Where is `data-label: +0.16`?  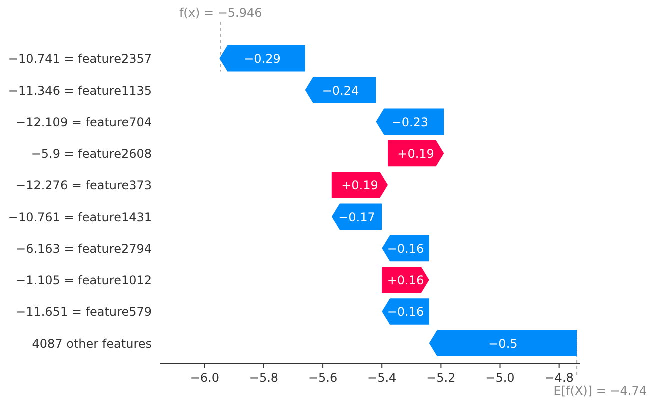 data-label: +0.16 is located at coordinates (405, 281).